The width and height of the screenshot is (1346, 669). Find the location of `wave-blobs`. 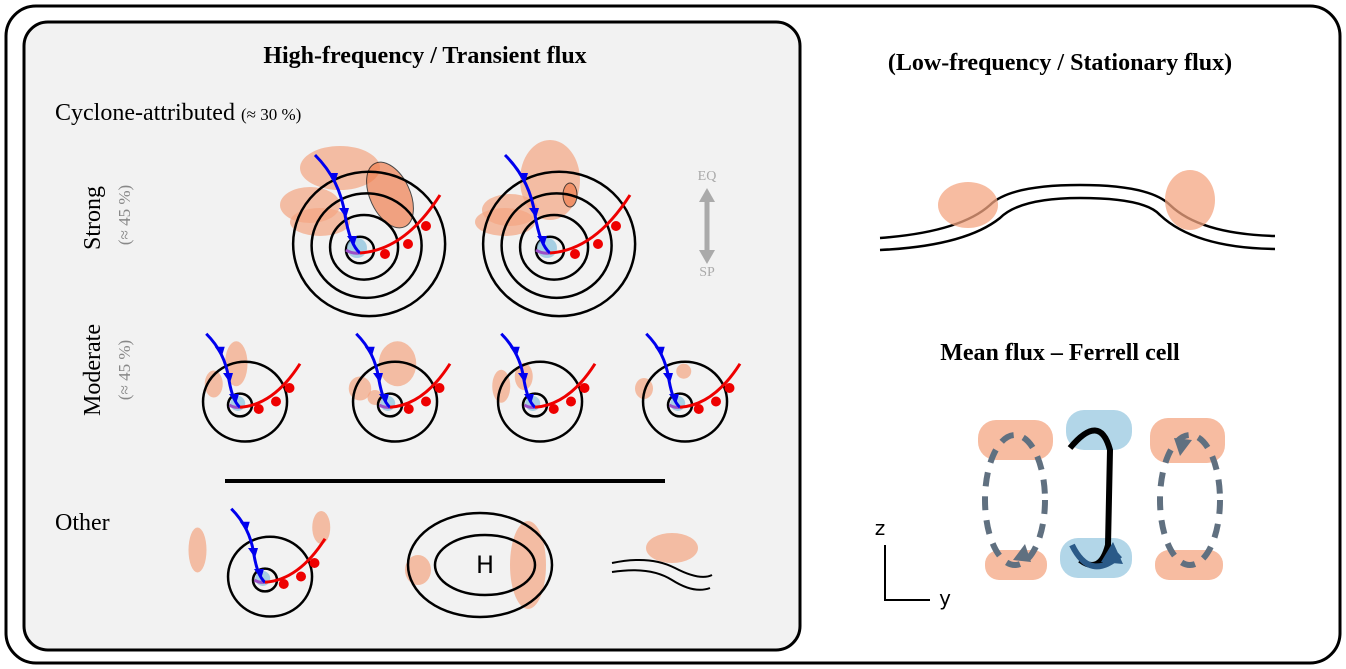

wave-blobs is located at coordinates (1076, 200).